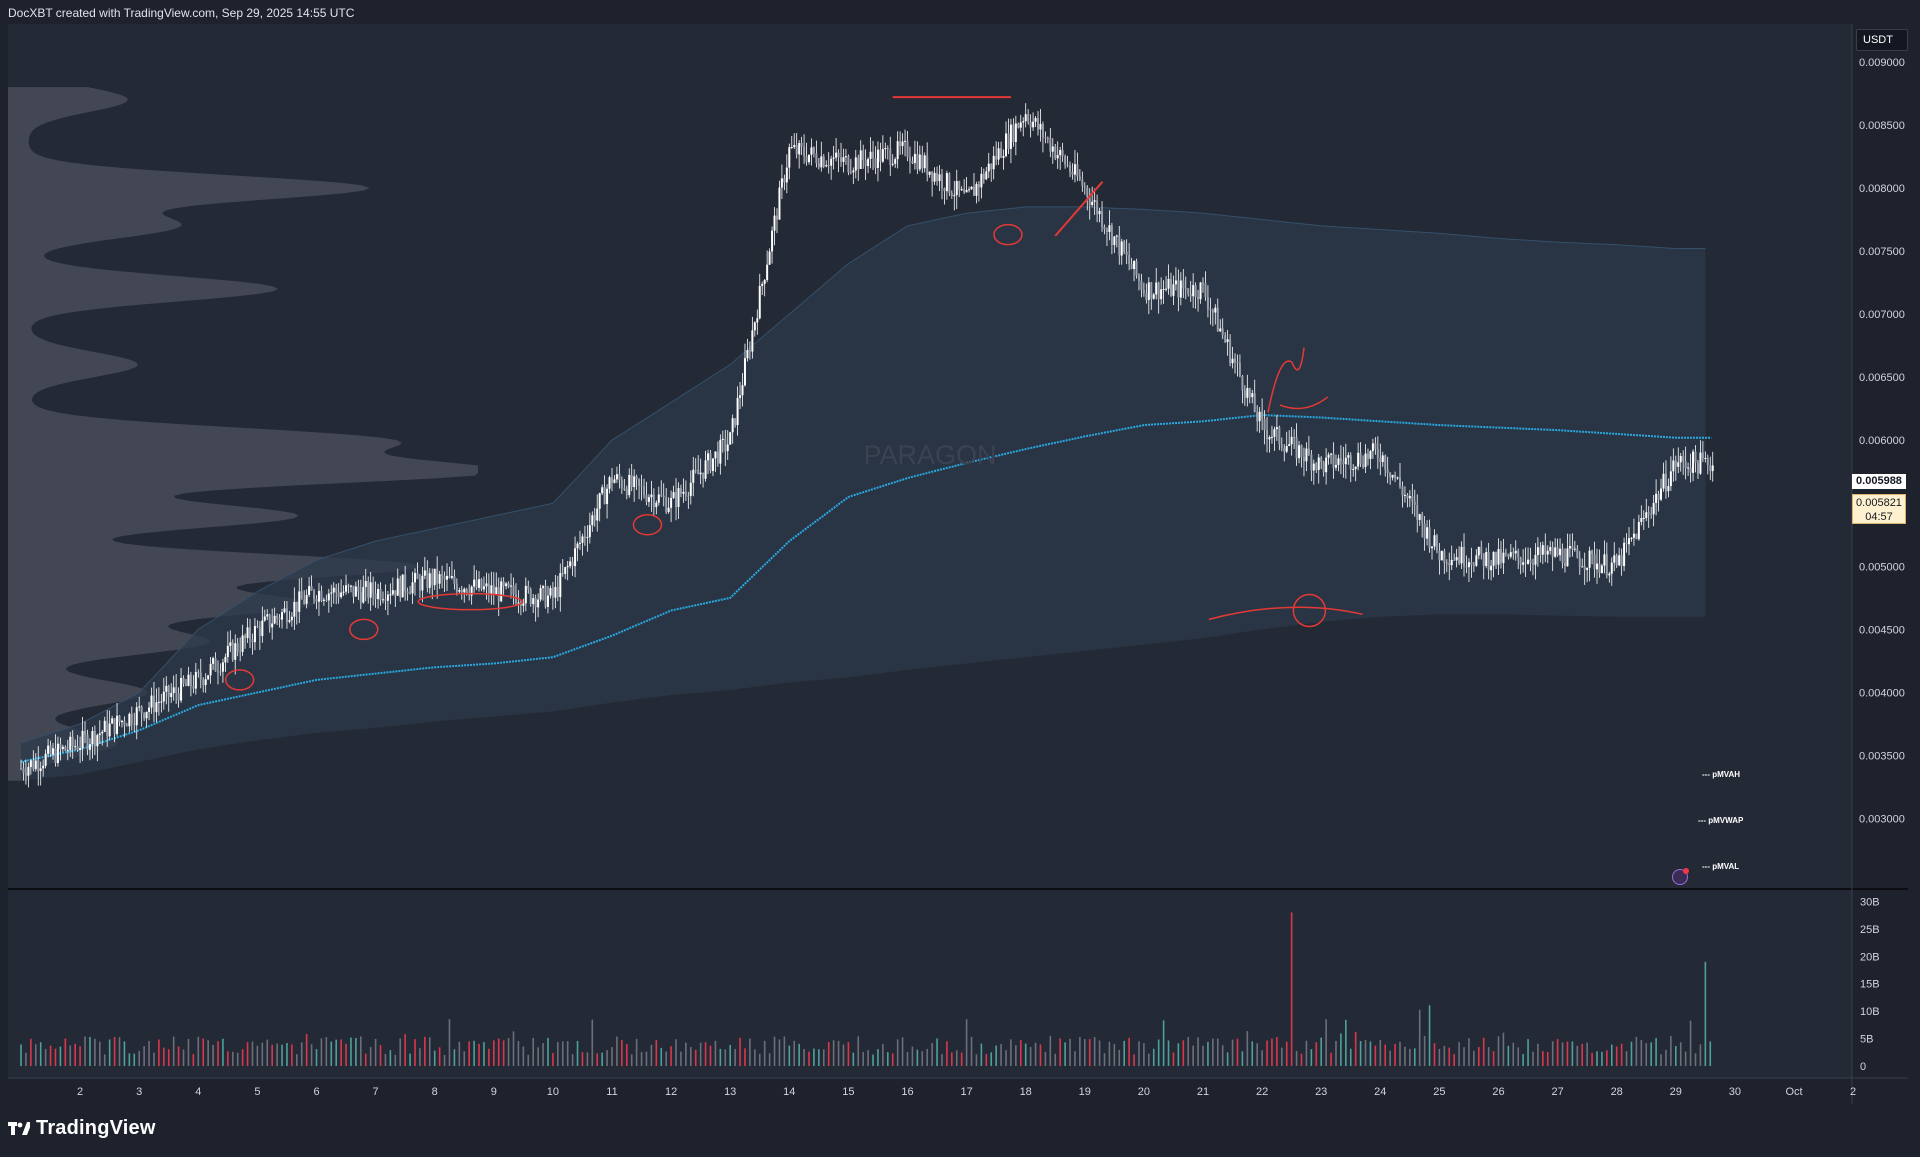 The width and height of the screenshot is (1920, 1157). What do you see at coordinates (960, 1130) in the screenshot?
I see `footer-bar` at bounding box center [960, 1130].